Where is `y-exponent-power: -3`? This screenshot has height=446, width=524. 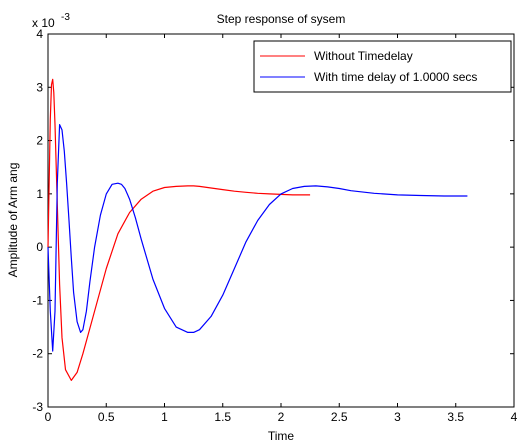
y-exponent-power: -3 is located at coordinates (65, 17).